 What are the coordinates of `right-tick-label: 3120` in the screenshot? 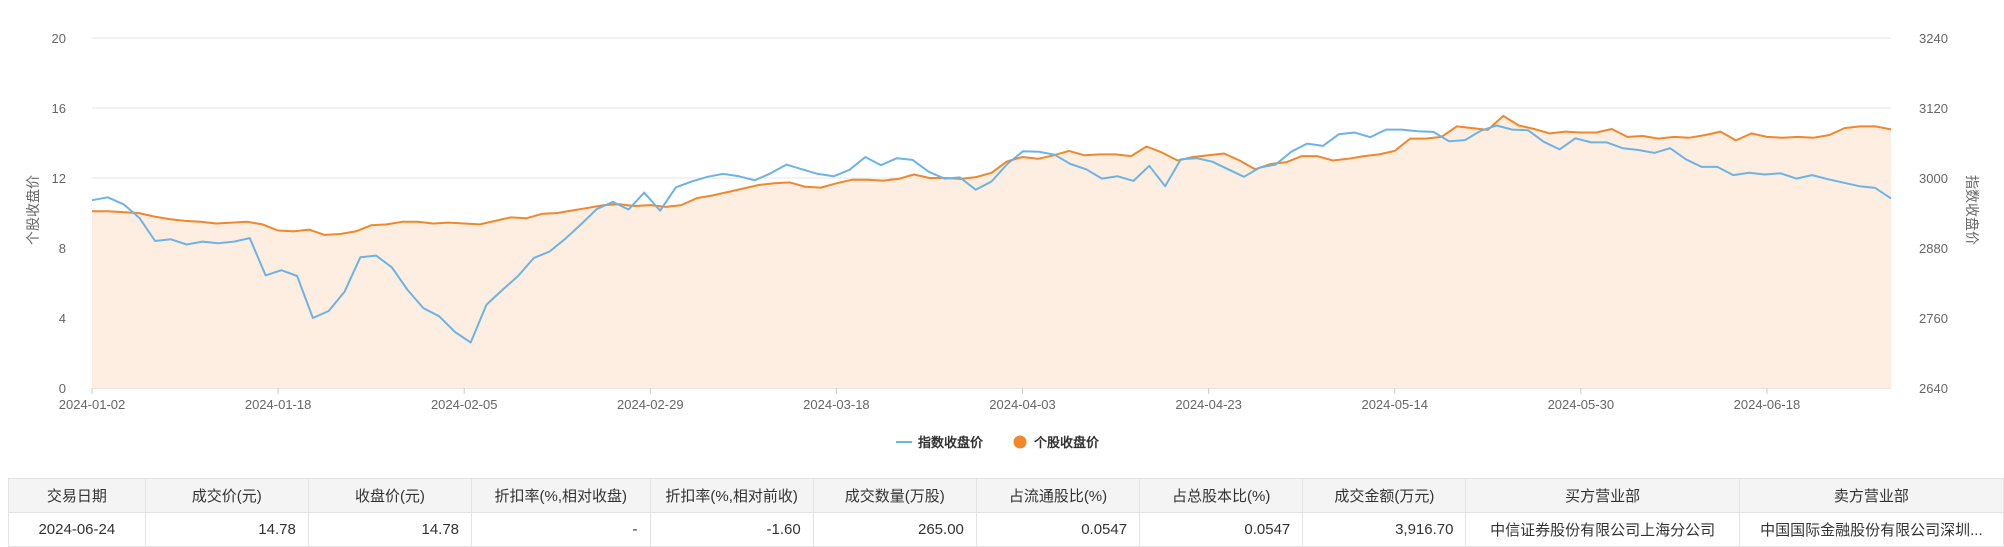 It's located at (1933, 108).